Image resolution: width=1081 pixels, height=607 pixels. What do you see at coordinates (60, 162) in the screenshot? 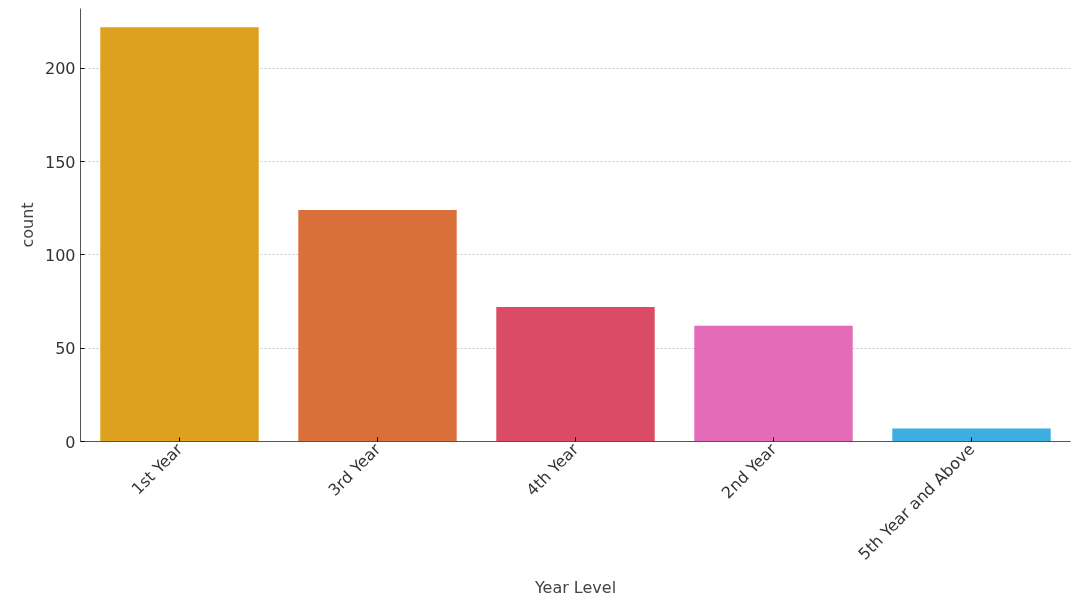
I see `y-tick-label: 150` at bounding box center [60, 162].